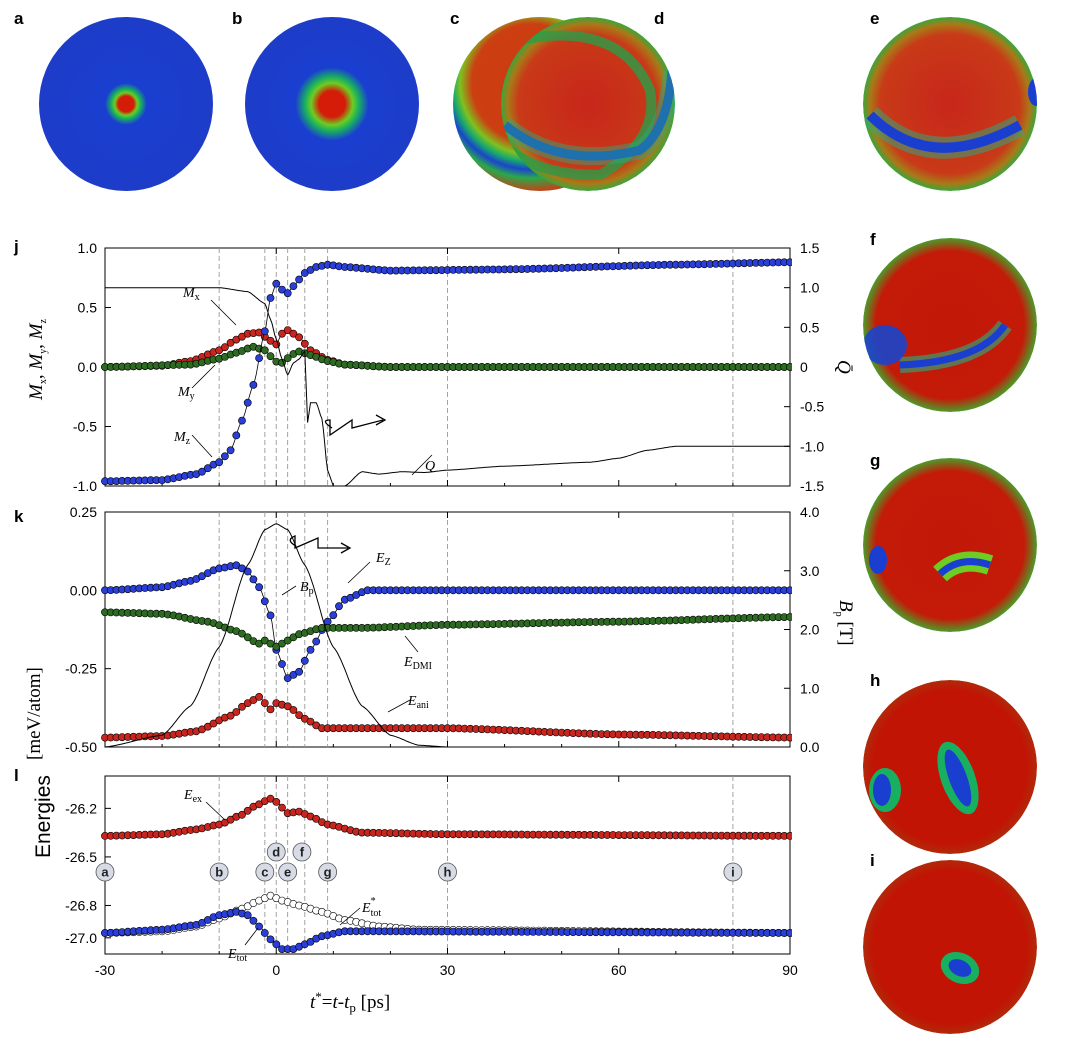 The width and height of the screenshot is (1077, 1040). I want to click on snapshot-f, so click(950, 325).